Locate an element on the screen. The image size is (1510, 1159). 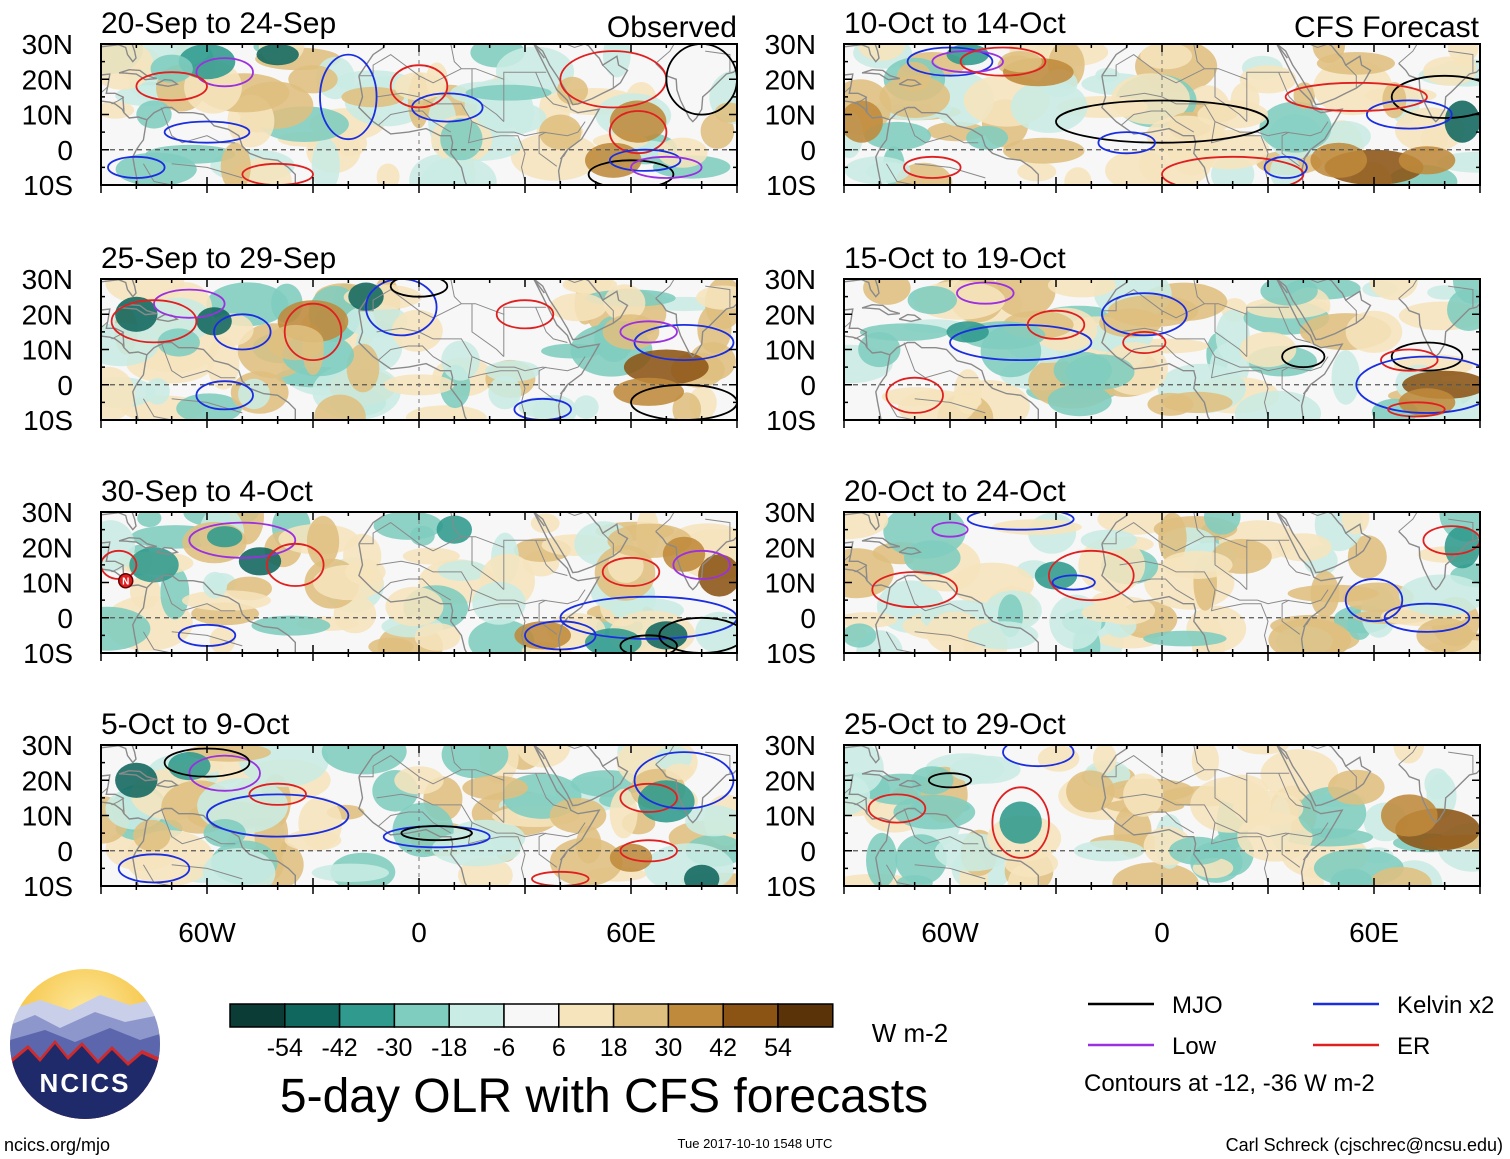
colorbar-tick-label: 54 is located at coordinates (778, 1048).